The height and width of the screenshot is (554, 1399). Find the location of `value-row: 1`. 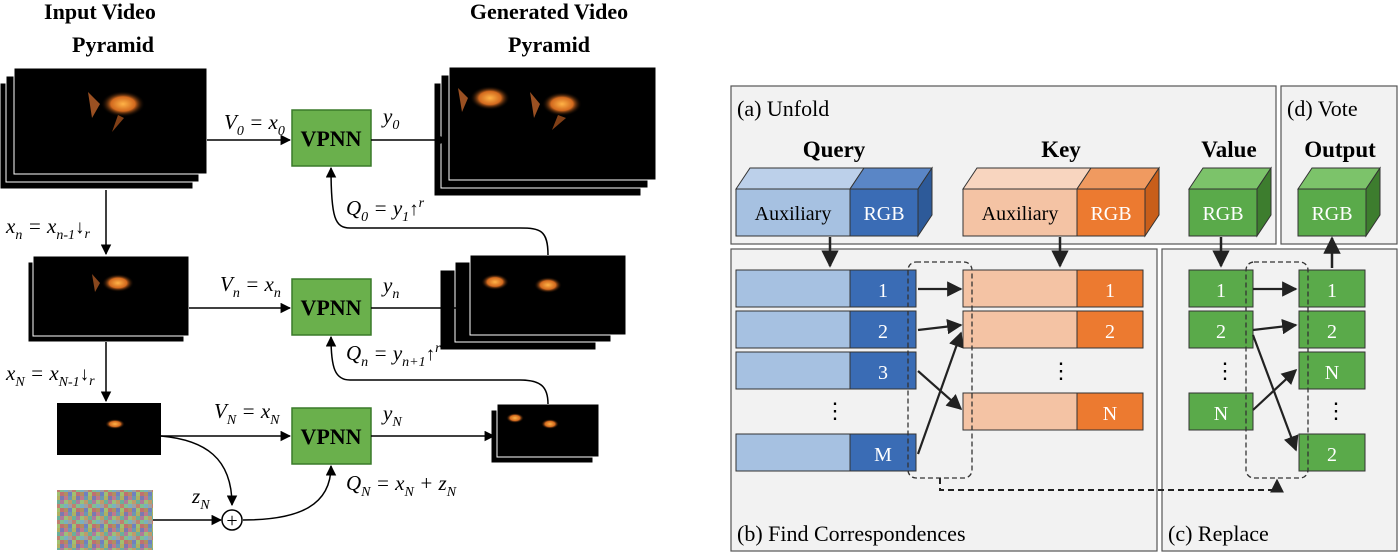

value-row: 1 is located at coordinates (1221, 288).